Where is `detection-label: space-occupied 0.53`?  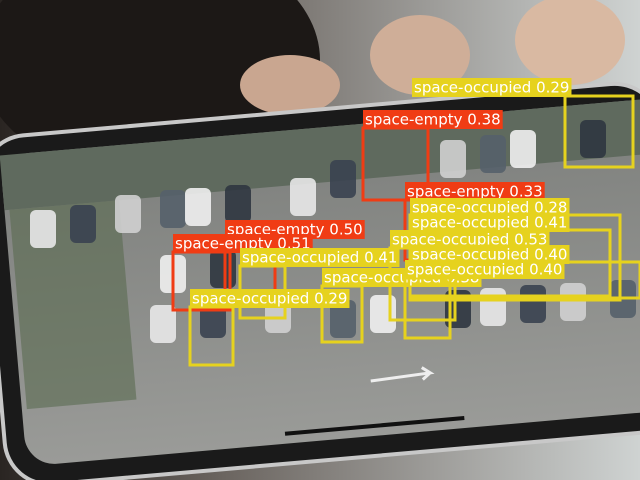 detection-label: space-occupied 0.53 is located at coordinates (469, 240).